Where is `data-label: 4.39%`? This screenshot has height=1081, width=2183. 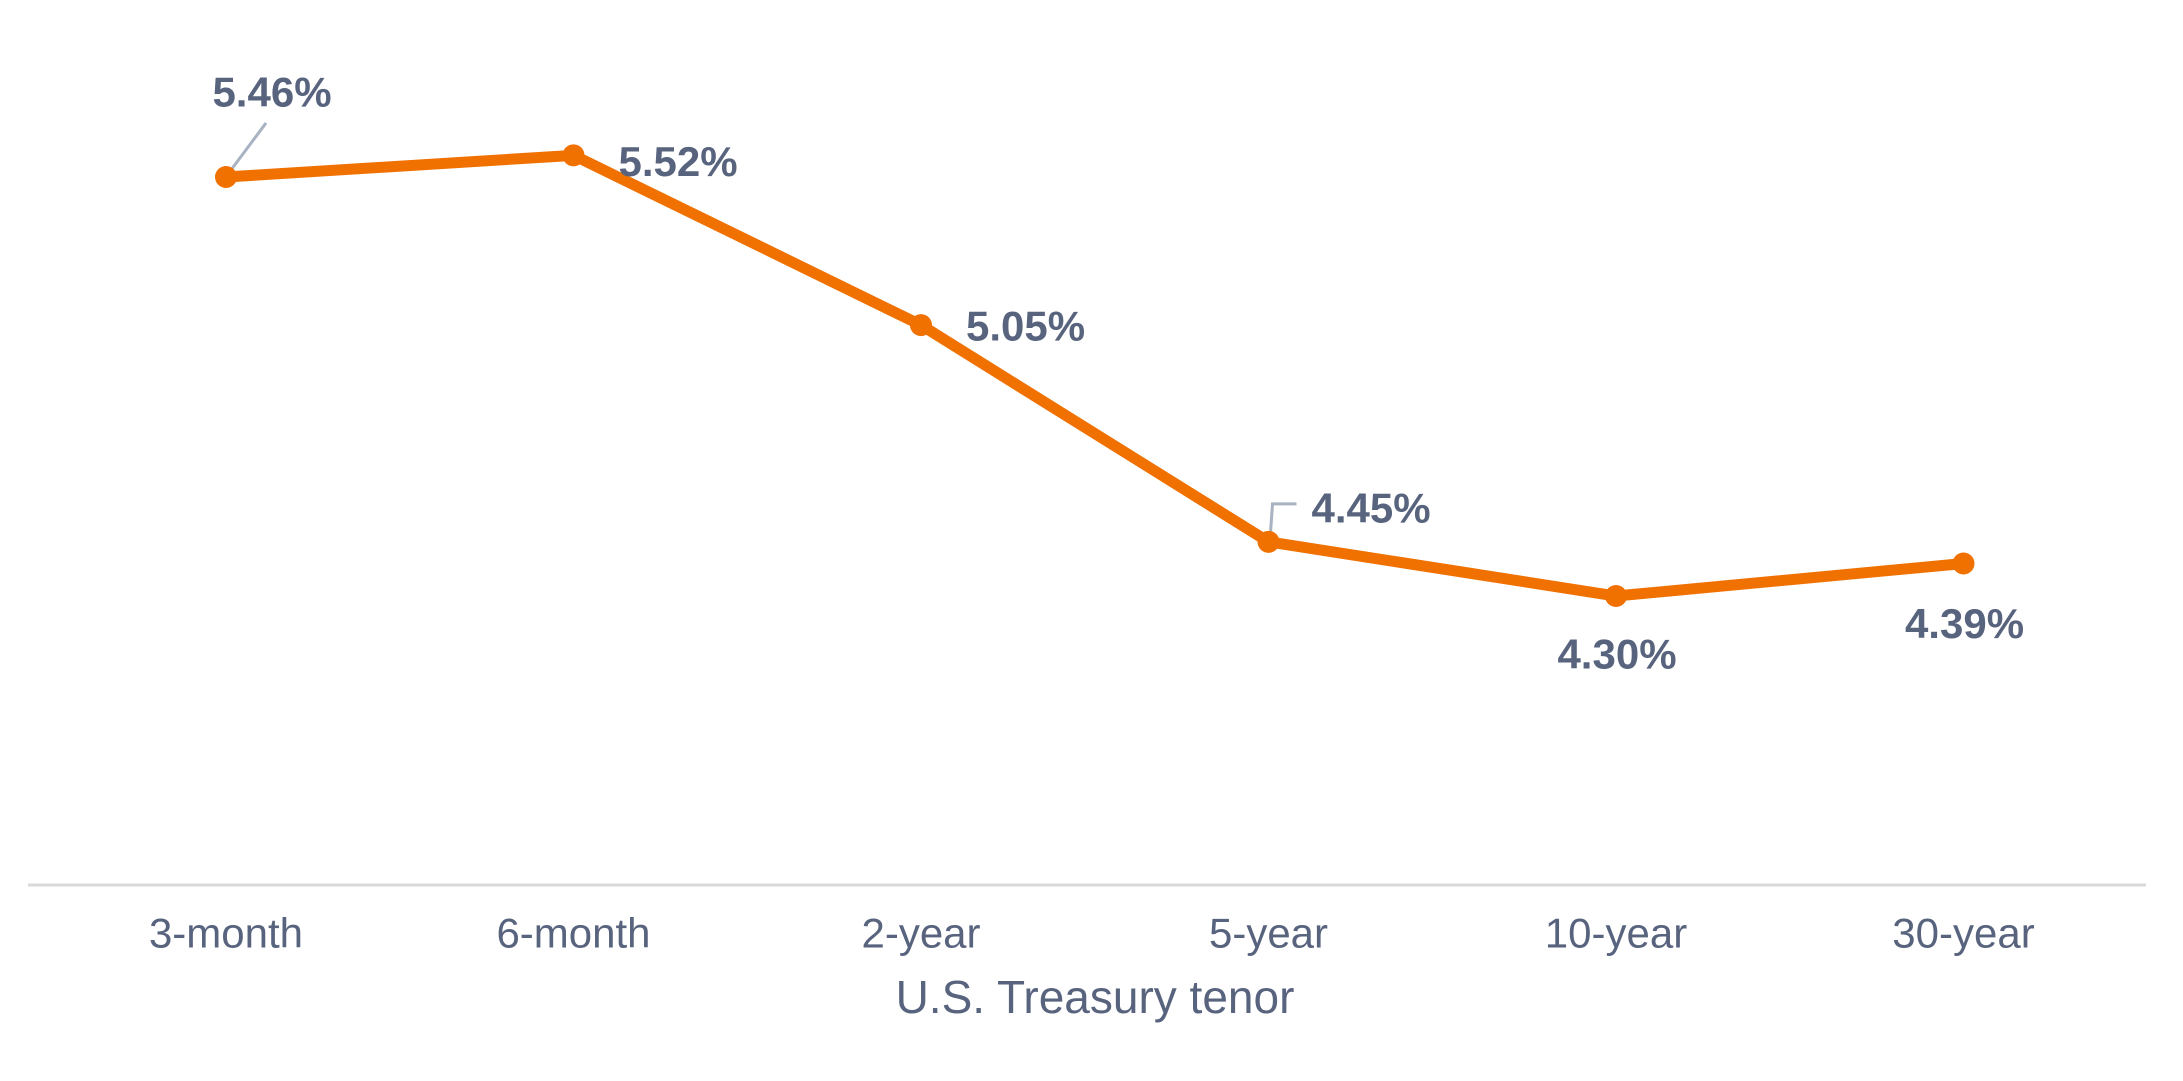 data-label: 4.39% is located at coordinates (1964, 623).